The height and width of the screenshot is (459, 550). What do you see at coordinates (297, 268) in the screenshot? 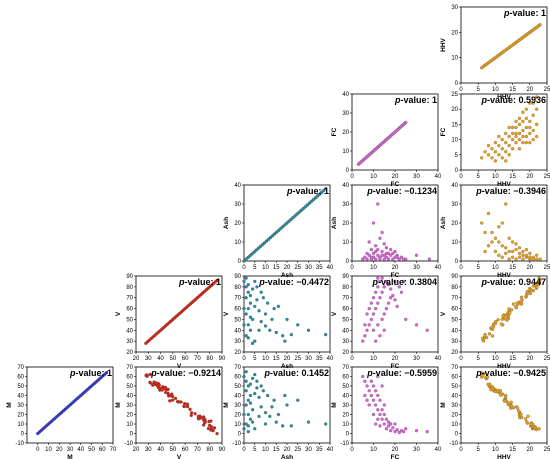
I see `x-tick-label: 25` at bounding box center [297, 268].